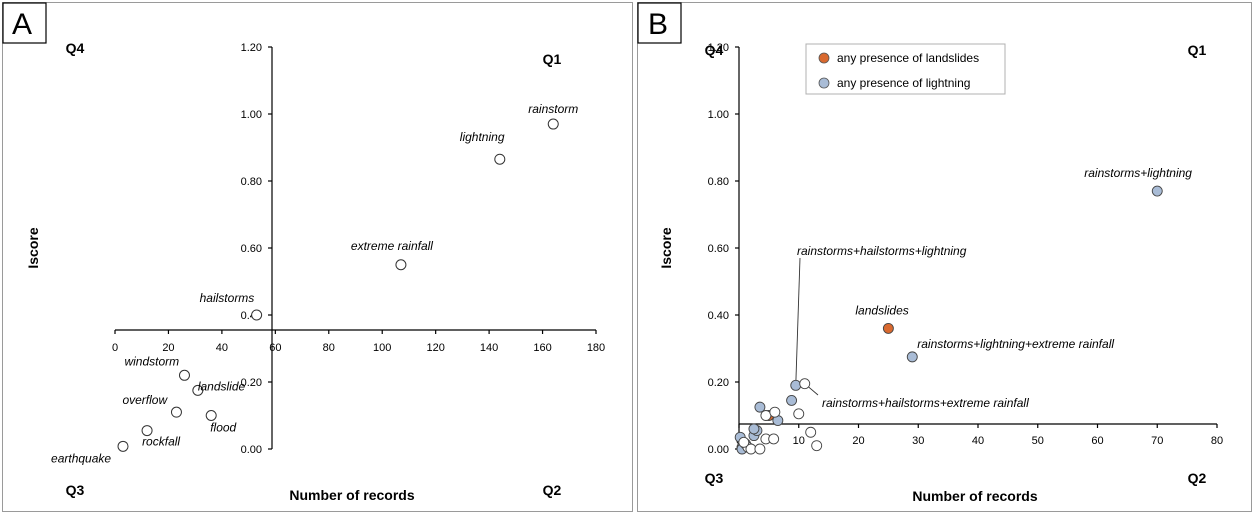 This screenshot has height=514, width=1254. What do you see at coordinates (392, 246) in the screenshot?
I see `point-label: extreme rainfall` at bounding box center [392, 246].